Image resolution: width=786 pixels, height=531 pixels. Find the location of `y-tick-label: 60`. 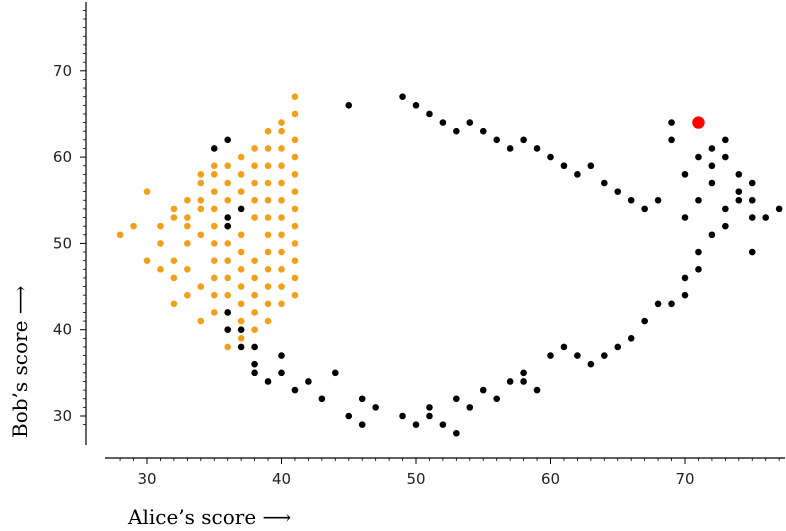

y-tick-label: 60 is located at coordinates (62, 157).